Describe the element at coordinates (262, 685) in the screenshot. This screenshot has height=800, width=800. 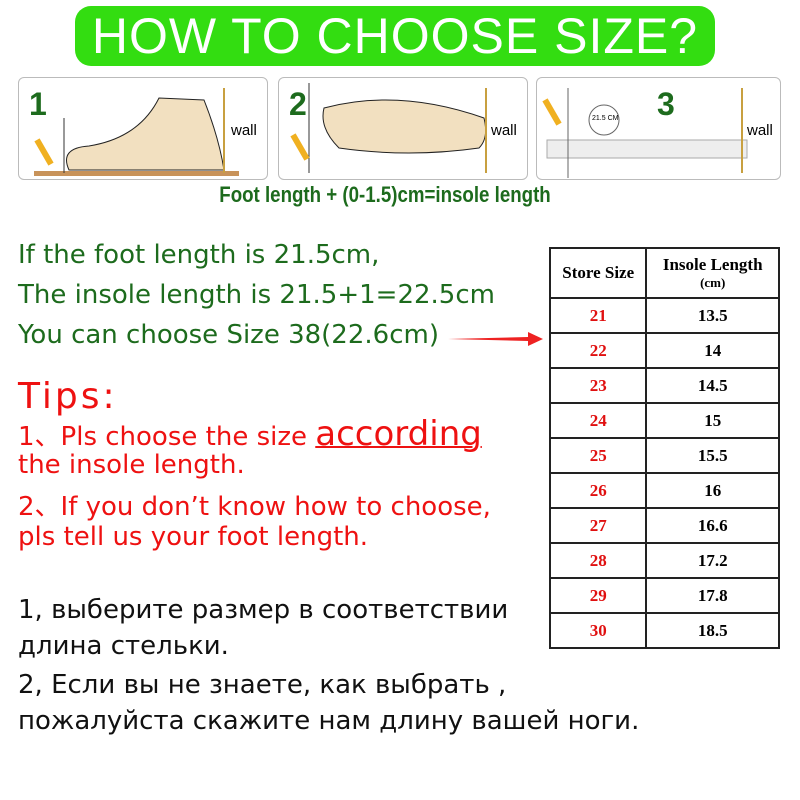
I see `russian-line-3: 2, Если вы не знаете, как выбрать ,` at that location.